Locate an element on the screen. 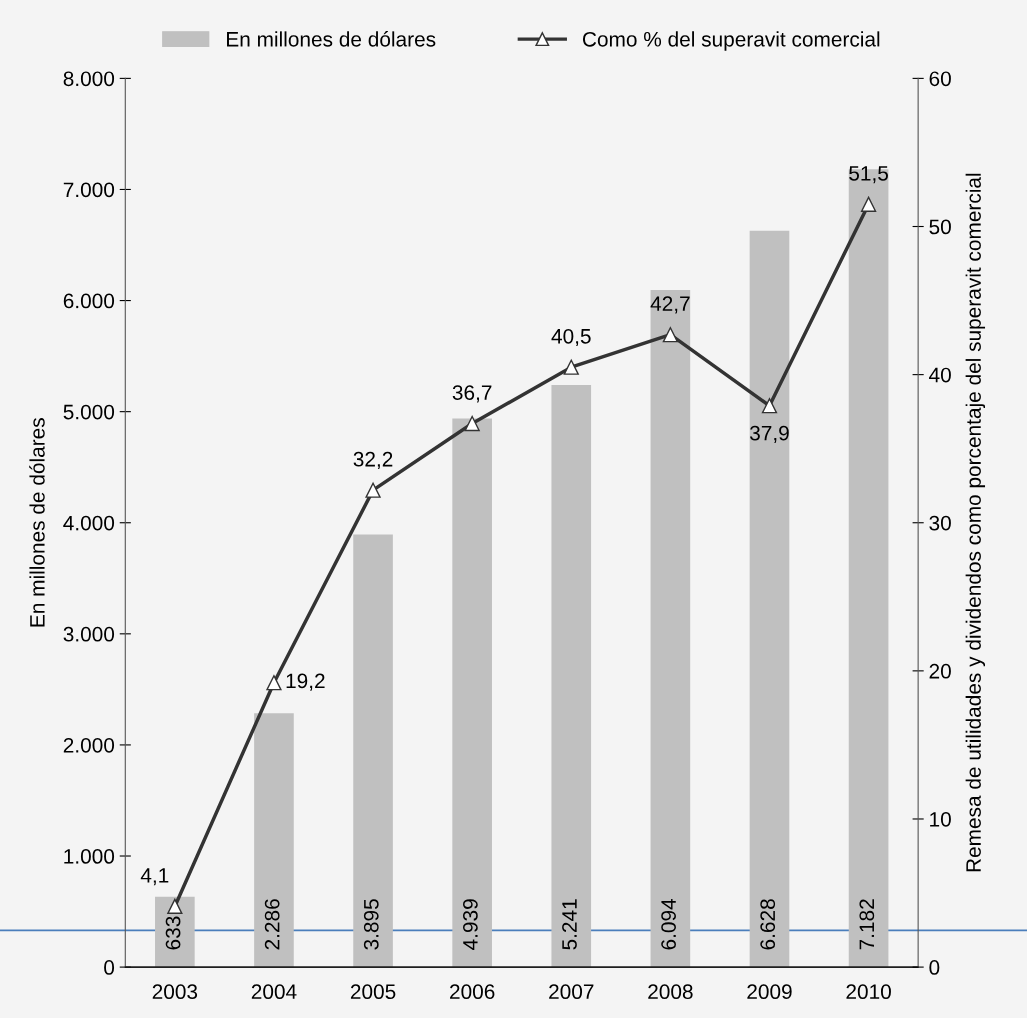  y2-tick-label: 0 is located at coordinates (934, 967).